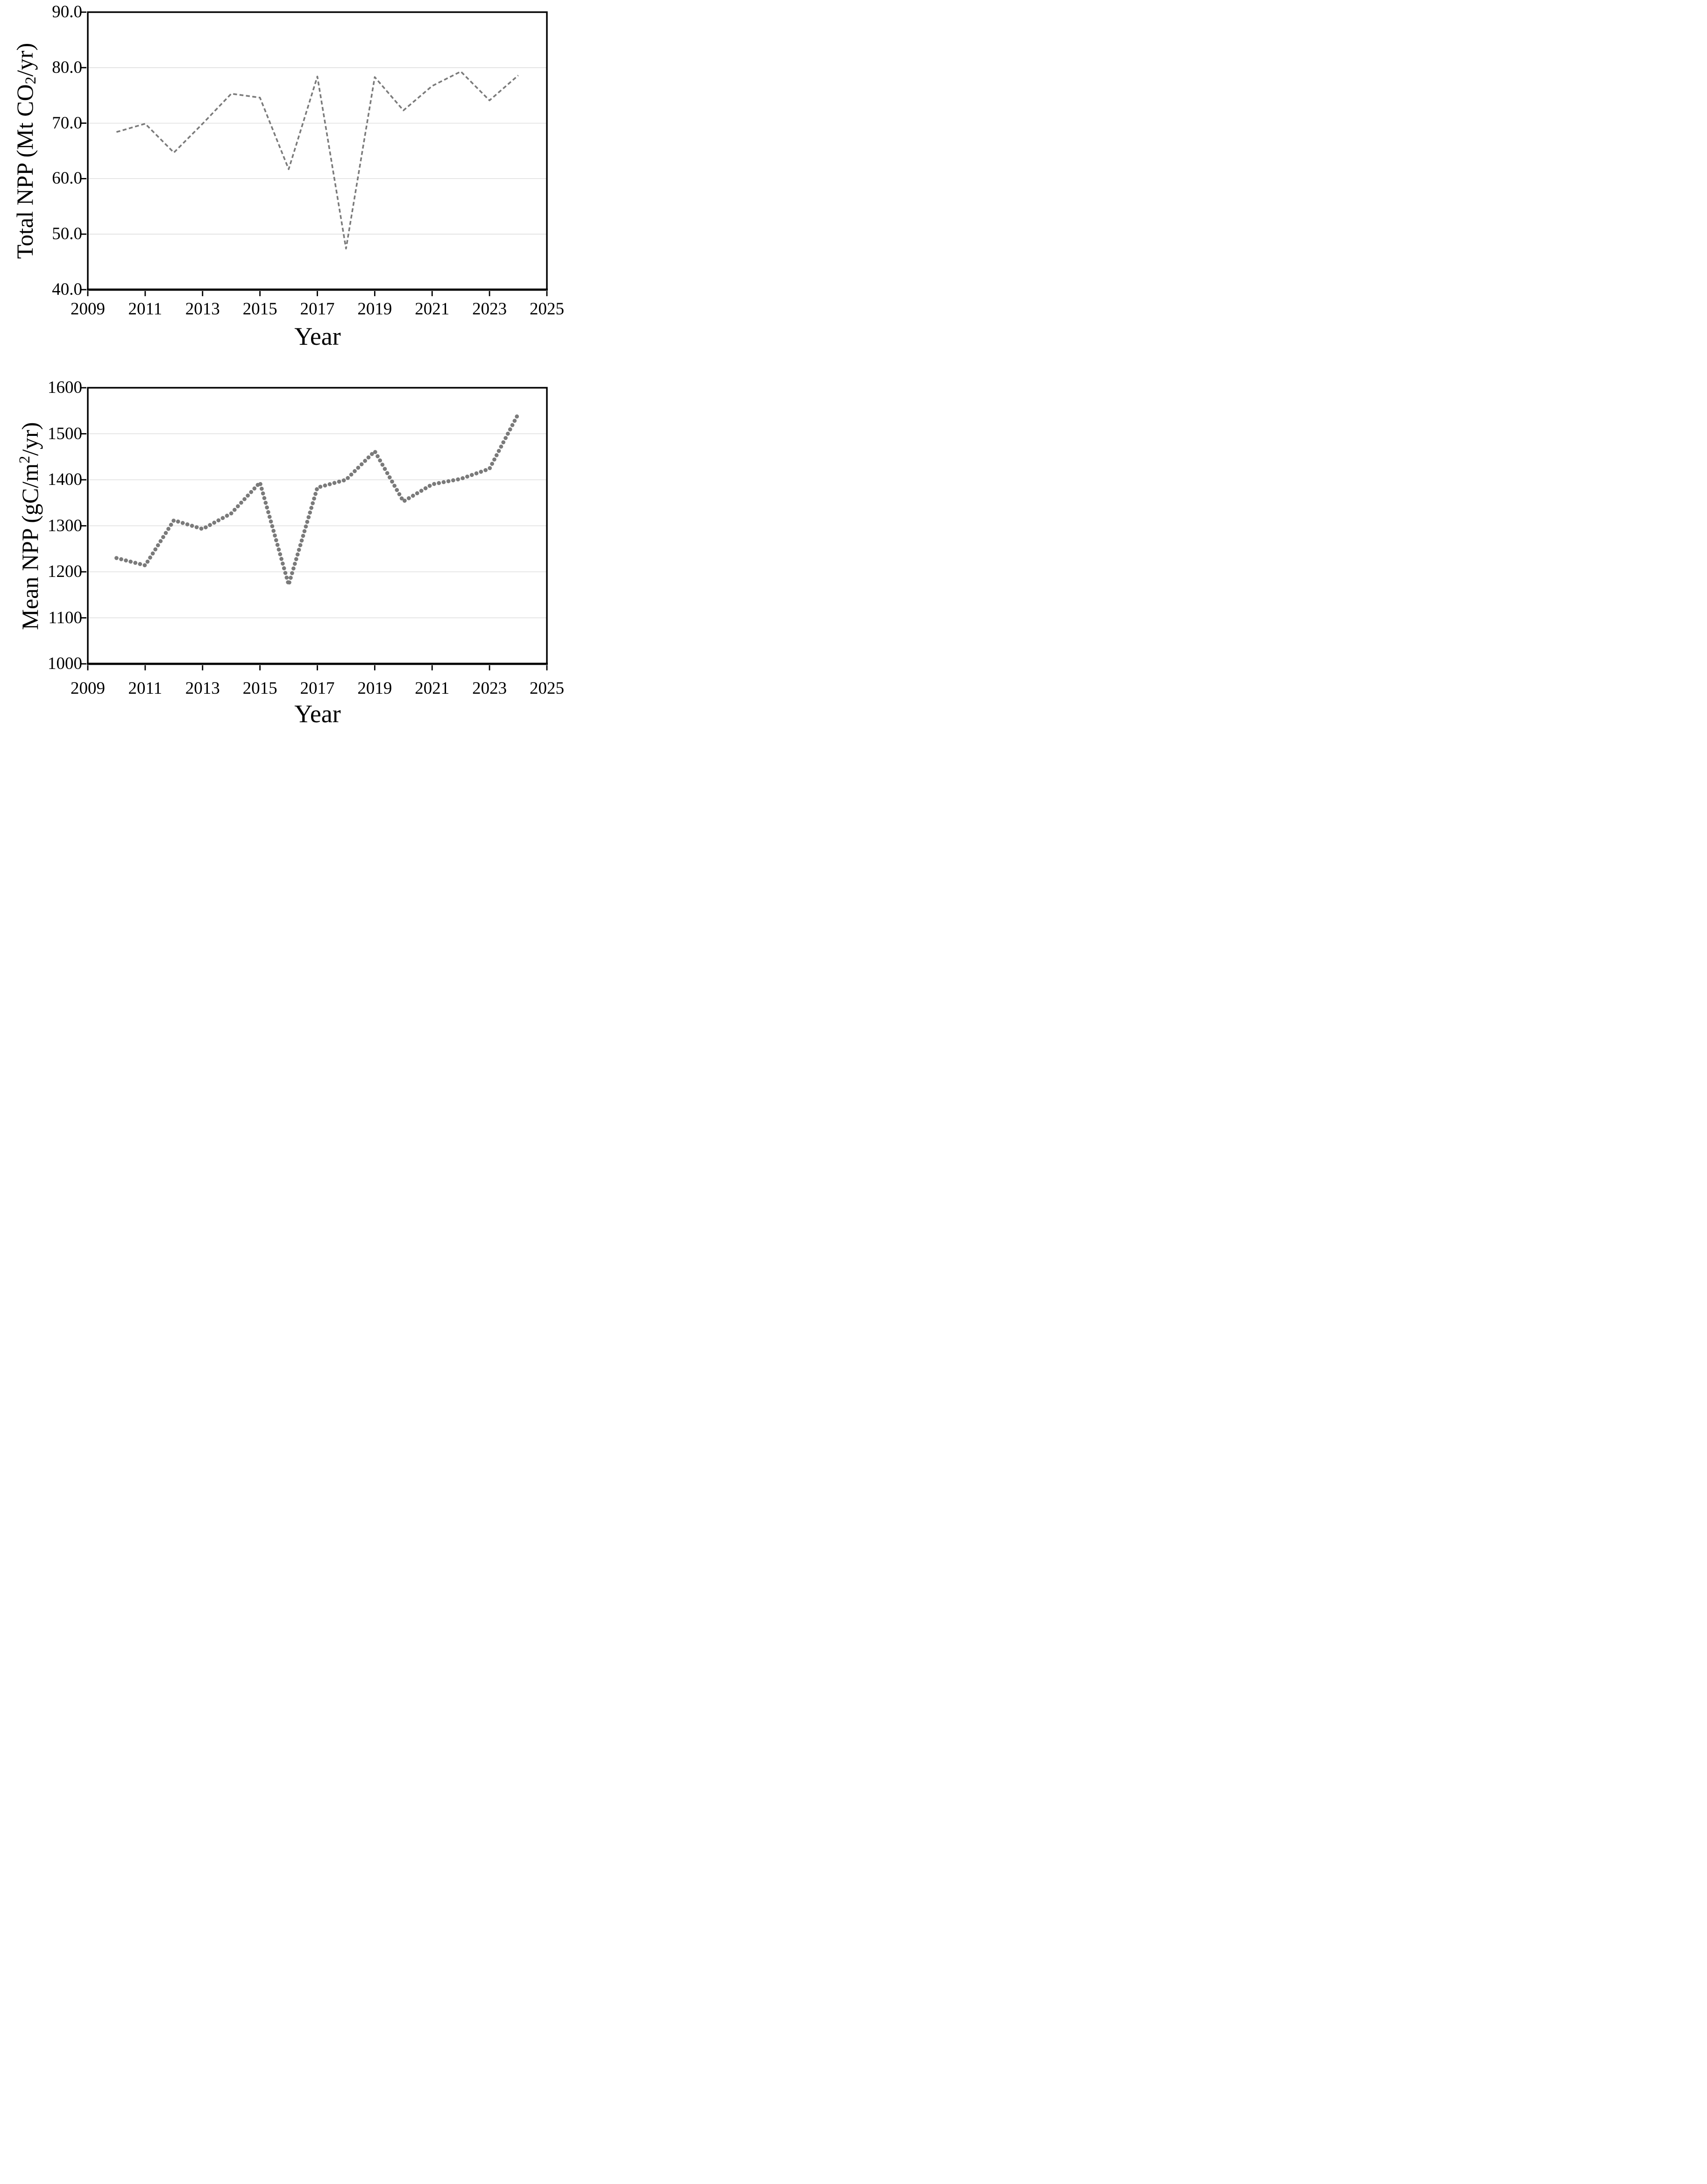 This screenshot has width=1707, height=2184. What do you see at coordinates (25, 459) in the screenshot?
I see `y-title-superscript: 2` at bounding box center [25, 459].